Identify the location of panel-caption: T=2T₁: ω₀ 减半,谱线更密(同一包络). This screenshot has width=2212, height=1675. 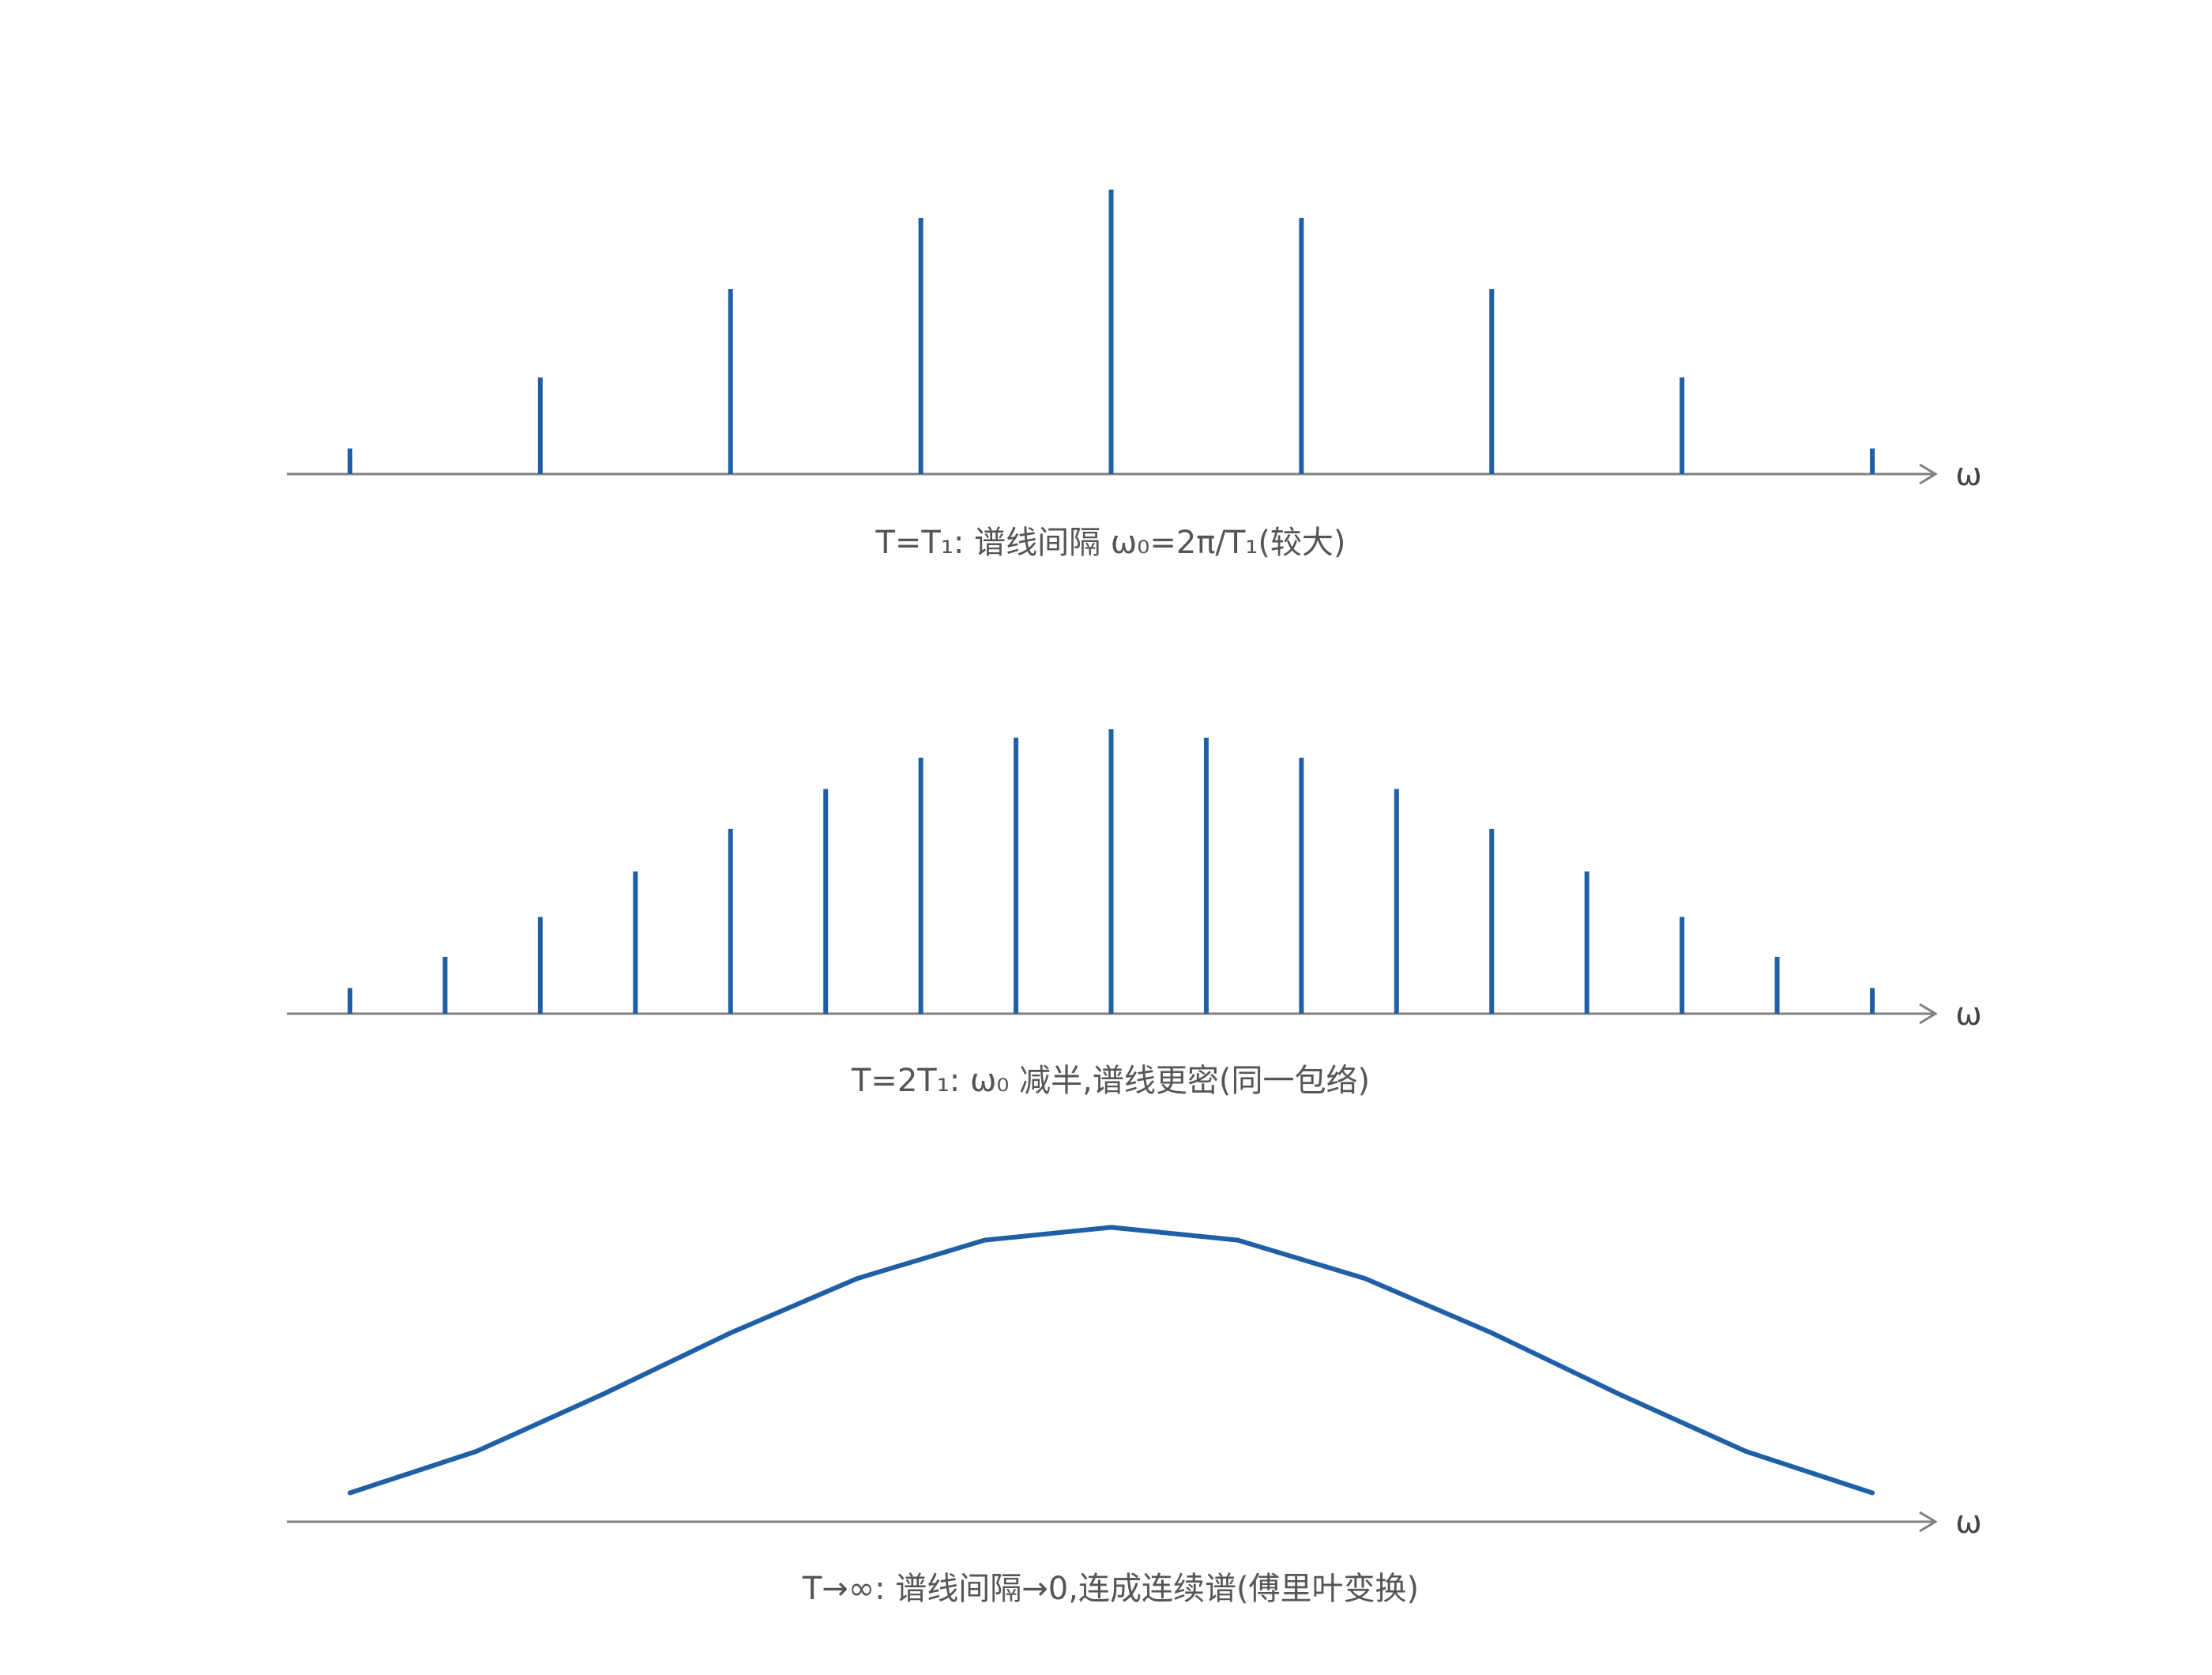
(1111, 1081).